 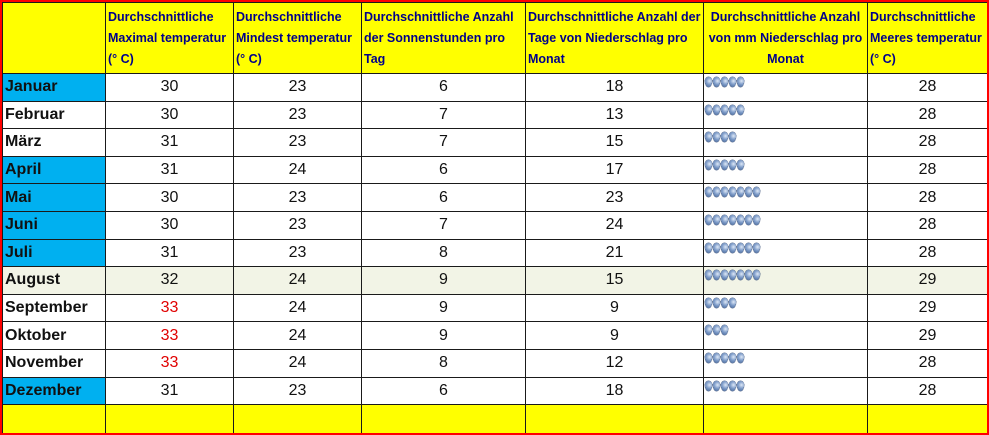 What do you see at coordinates (614, 280) in the screenshot?
I see `rain-days-cell: 15` at bounding box center [614, 280].